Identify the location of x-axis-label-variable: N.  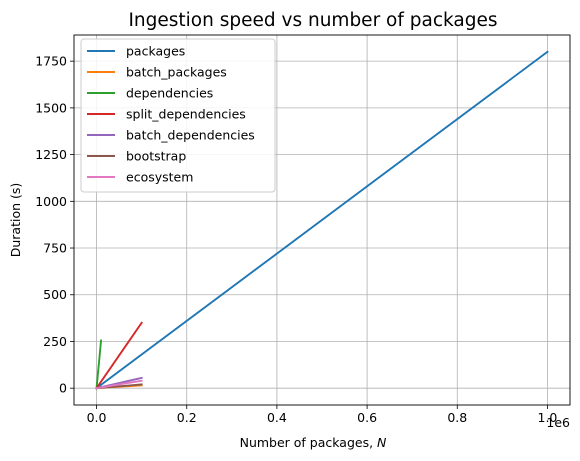
(382, 442).